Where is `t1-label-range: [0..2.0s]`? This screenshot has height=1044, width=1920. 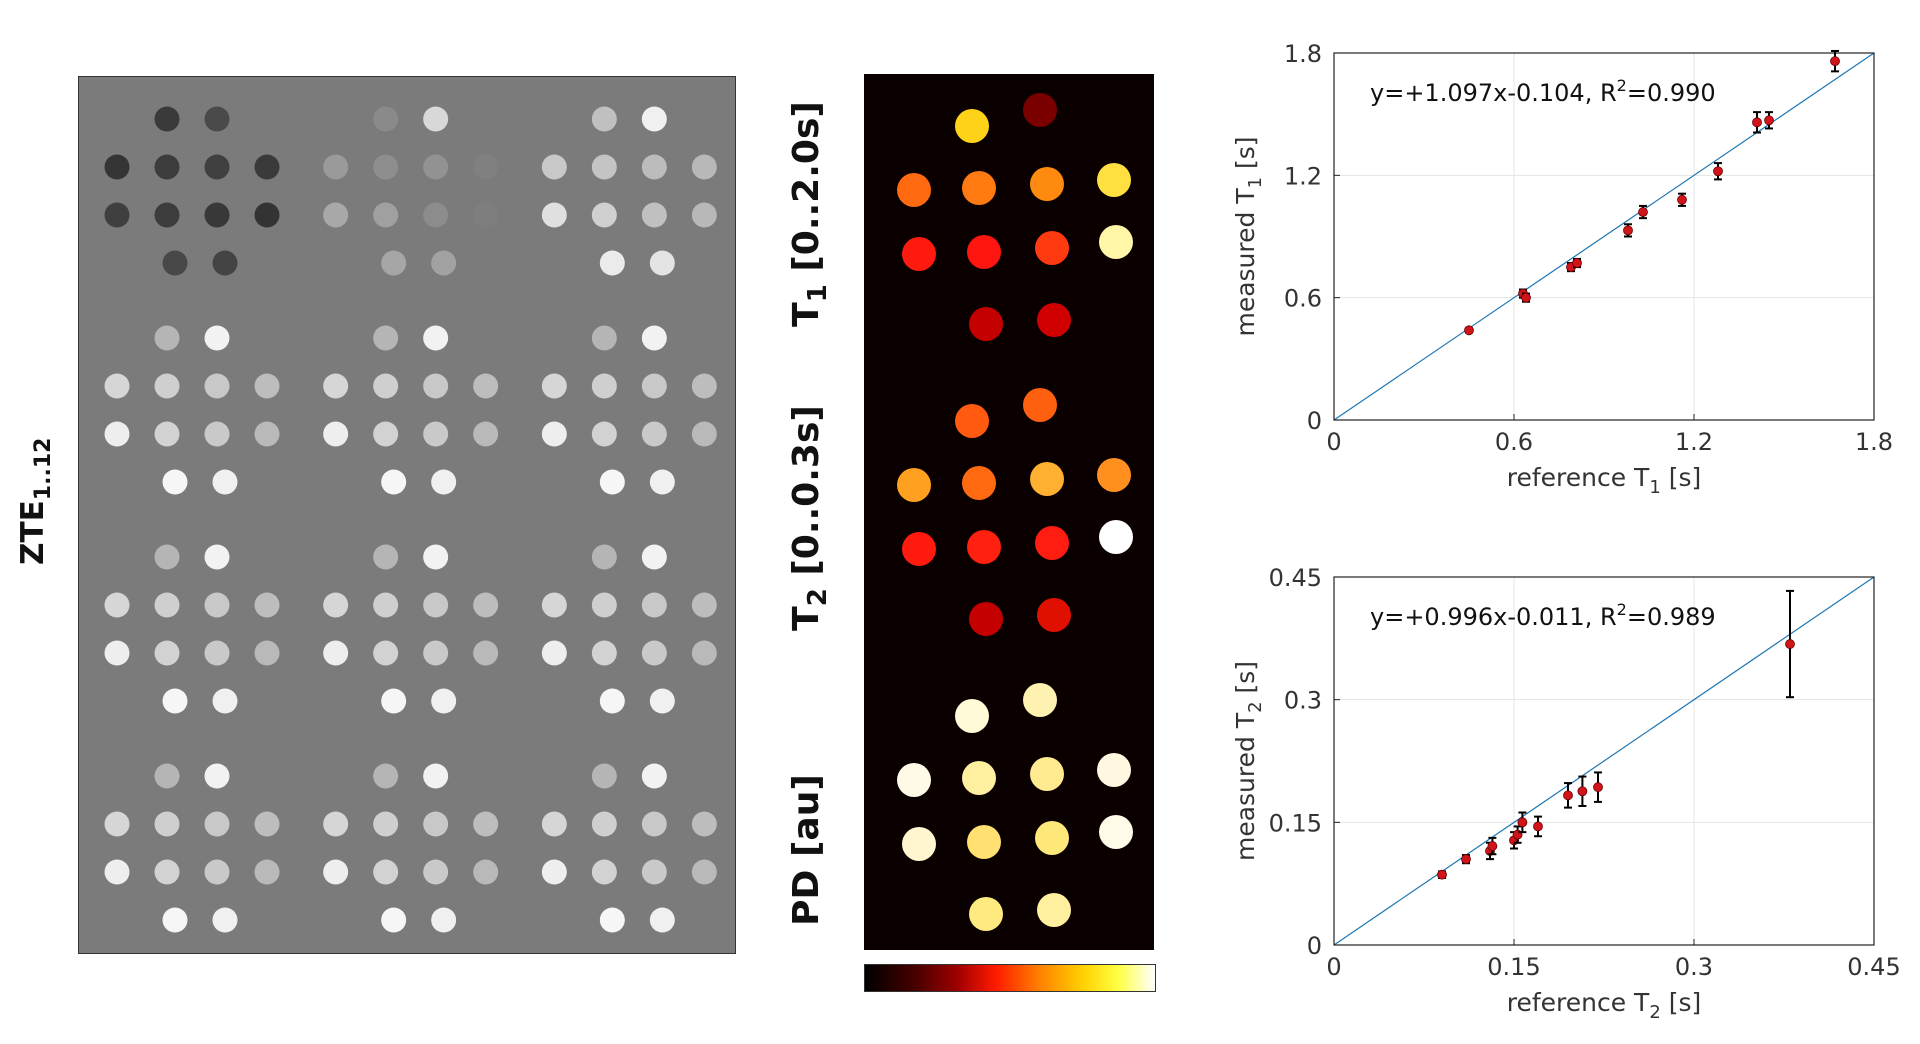
t1-label-range: [0..2.0s] is located at coordinates (806, 193).